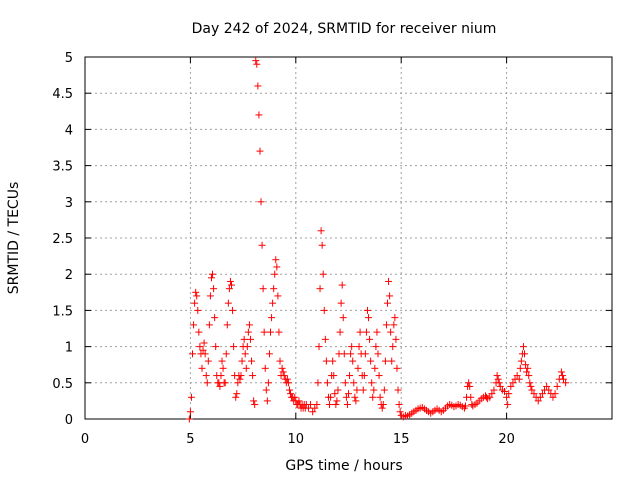 This screenshot has width=640, height=480. Describe the element at coordinates (62, 384) in the screenshot. I see `y-tick-label: 0.5` at that location.